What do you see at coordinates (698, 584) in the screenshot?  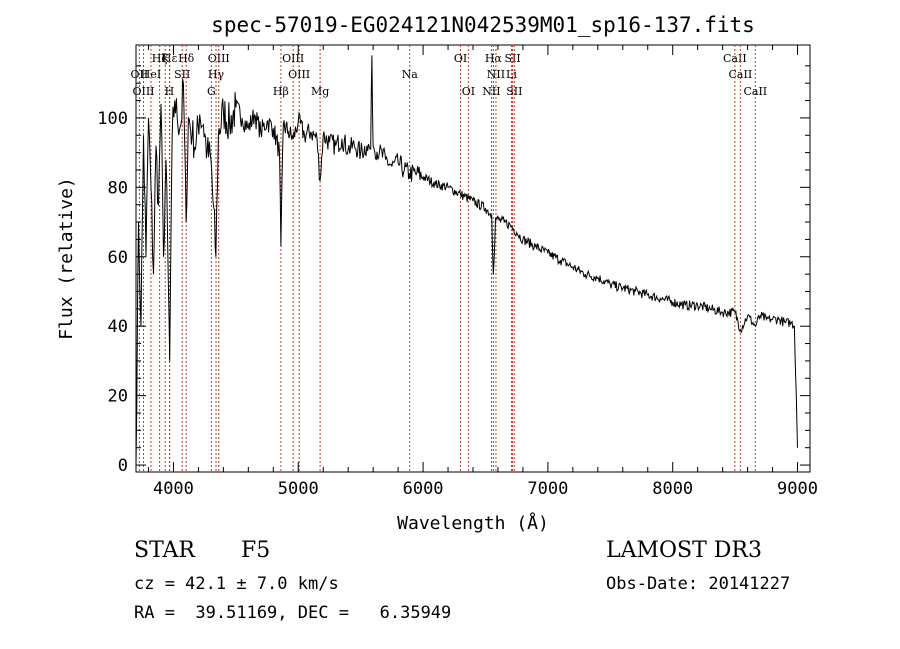 I see `obs-date: Obs-Date: 20141227` at bounding box center [698, 584].